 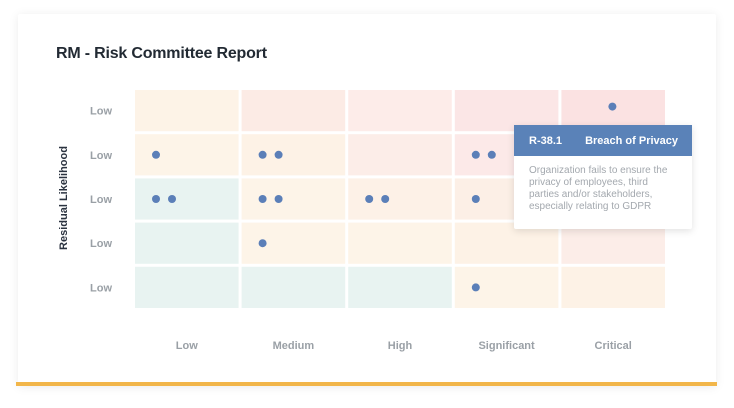 I want to click on x-tick-label: High, so click(x=400, y=346).